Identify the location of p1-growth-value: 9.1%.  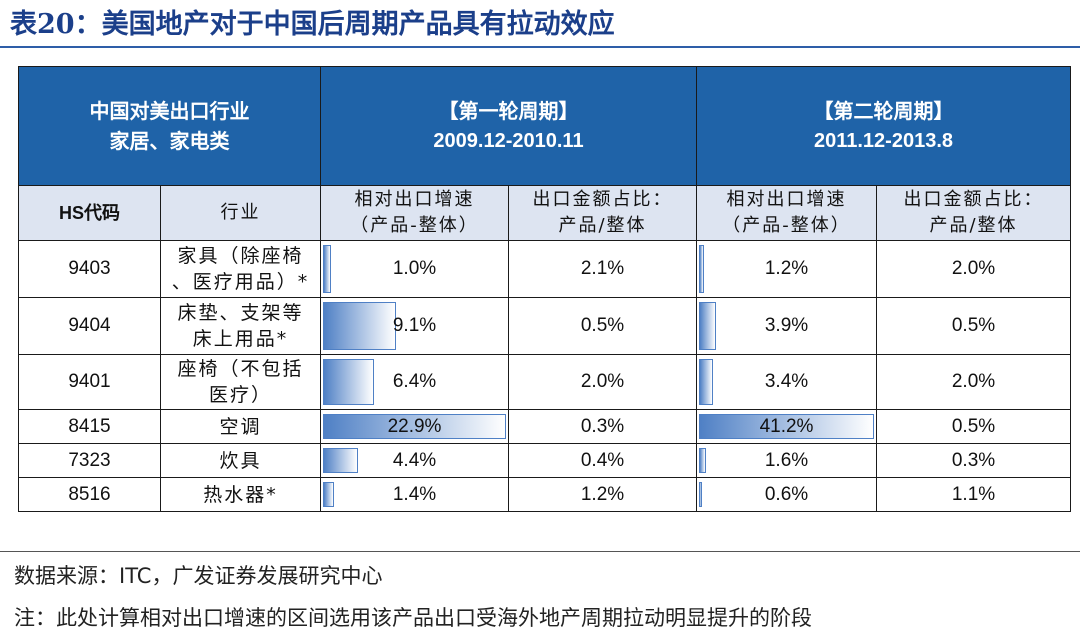
(414, 325).